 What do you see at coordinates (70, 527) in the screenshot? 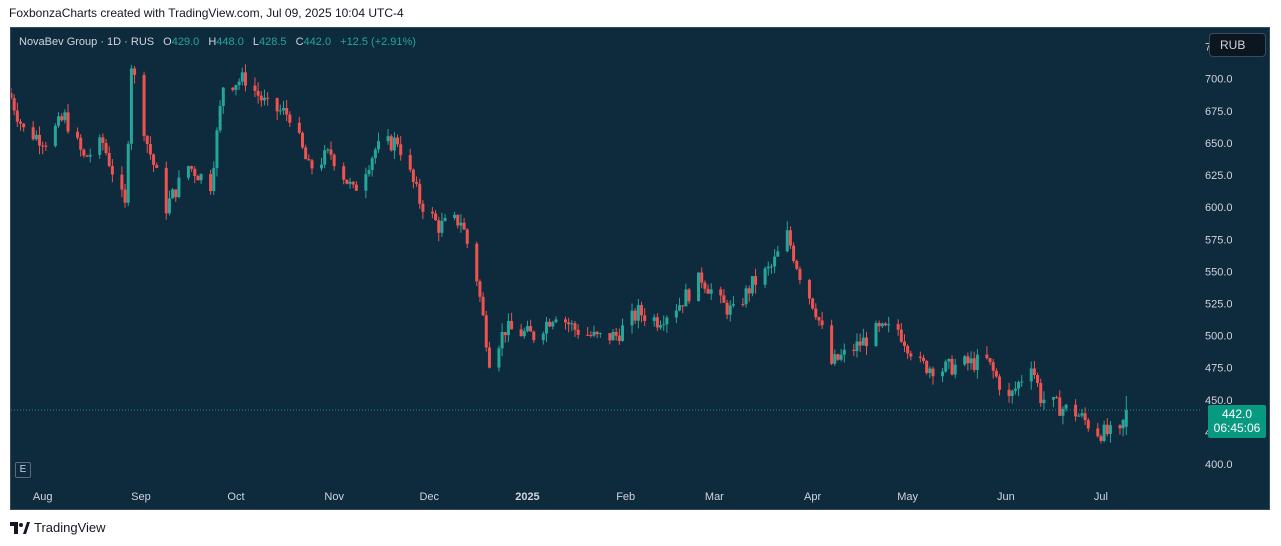
I see `footer-brand: TradingView` at bounding box center [70, 527].